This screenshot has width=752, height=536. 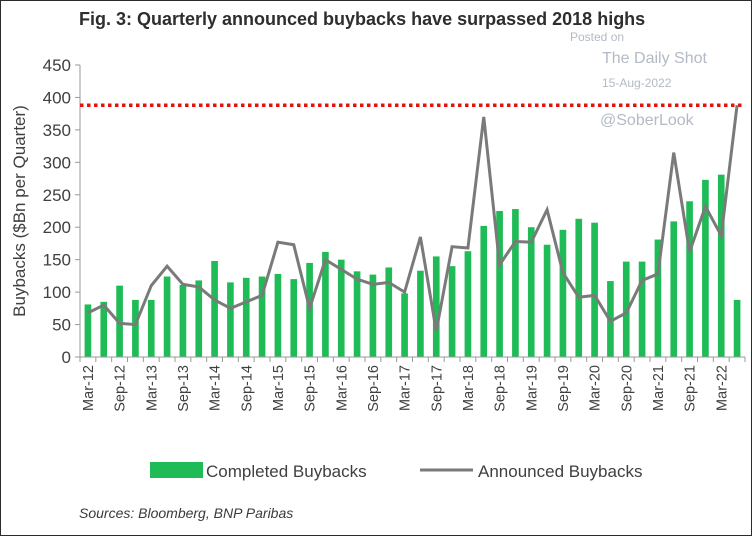 I want to click on x-tick-label-Sep-17: Sep-17, so click(x=437, y=388).